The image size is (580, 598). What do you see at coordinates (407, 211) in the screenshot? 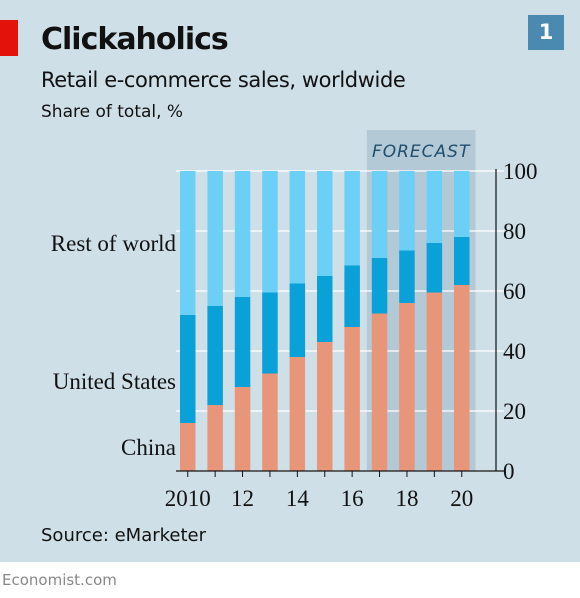
I see `bar-rest-of-world-2018` at bounding box center [407, 211].